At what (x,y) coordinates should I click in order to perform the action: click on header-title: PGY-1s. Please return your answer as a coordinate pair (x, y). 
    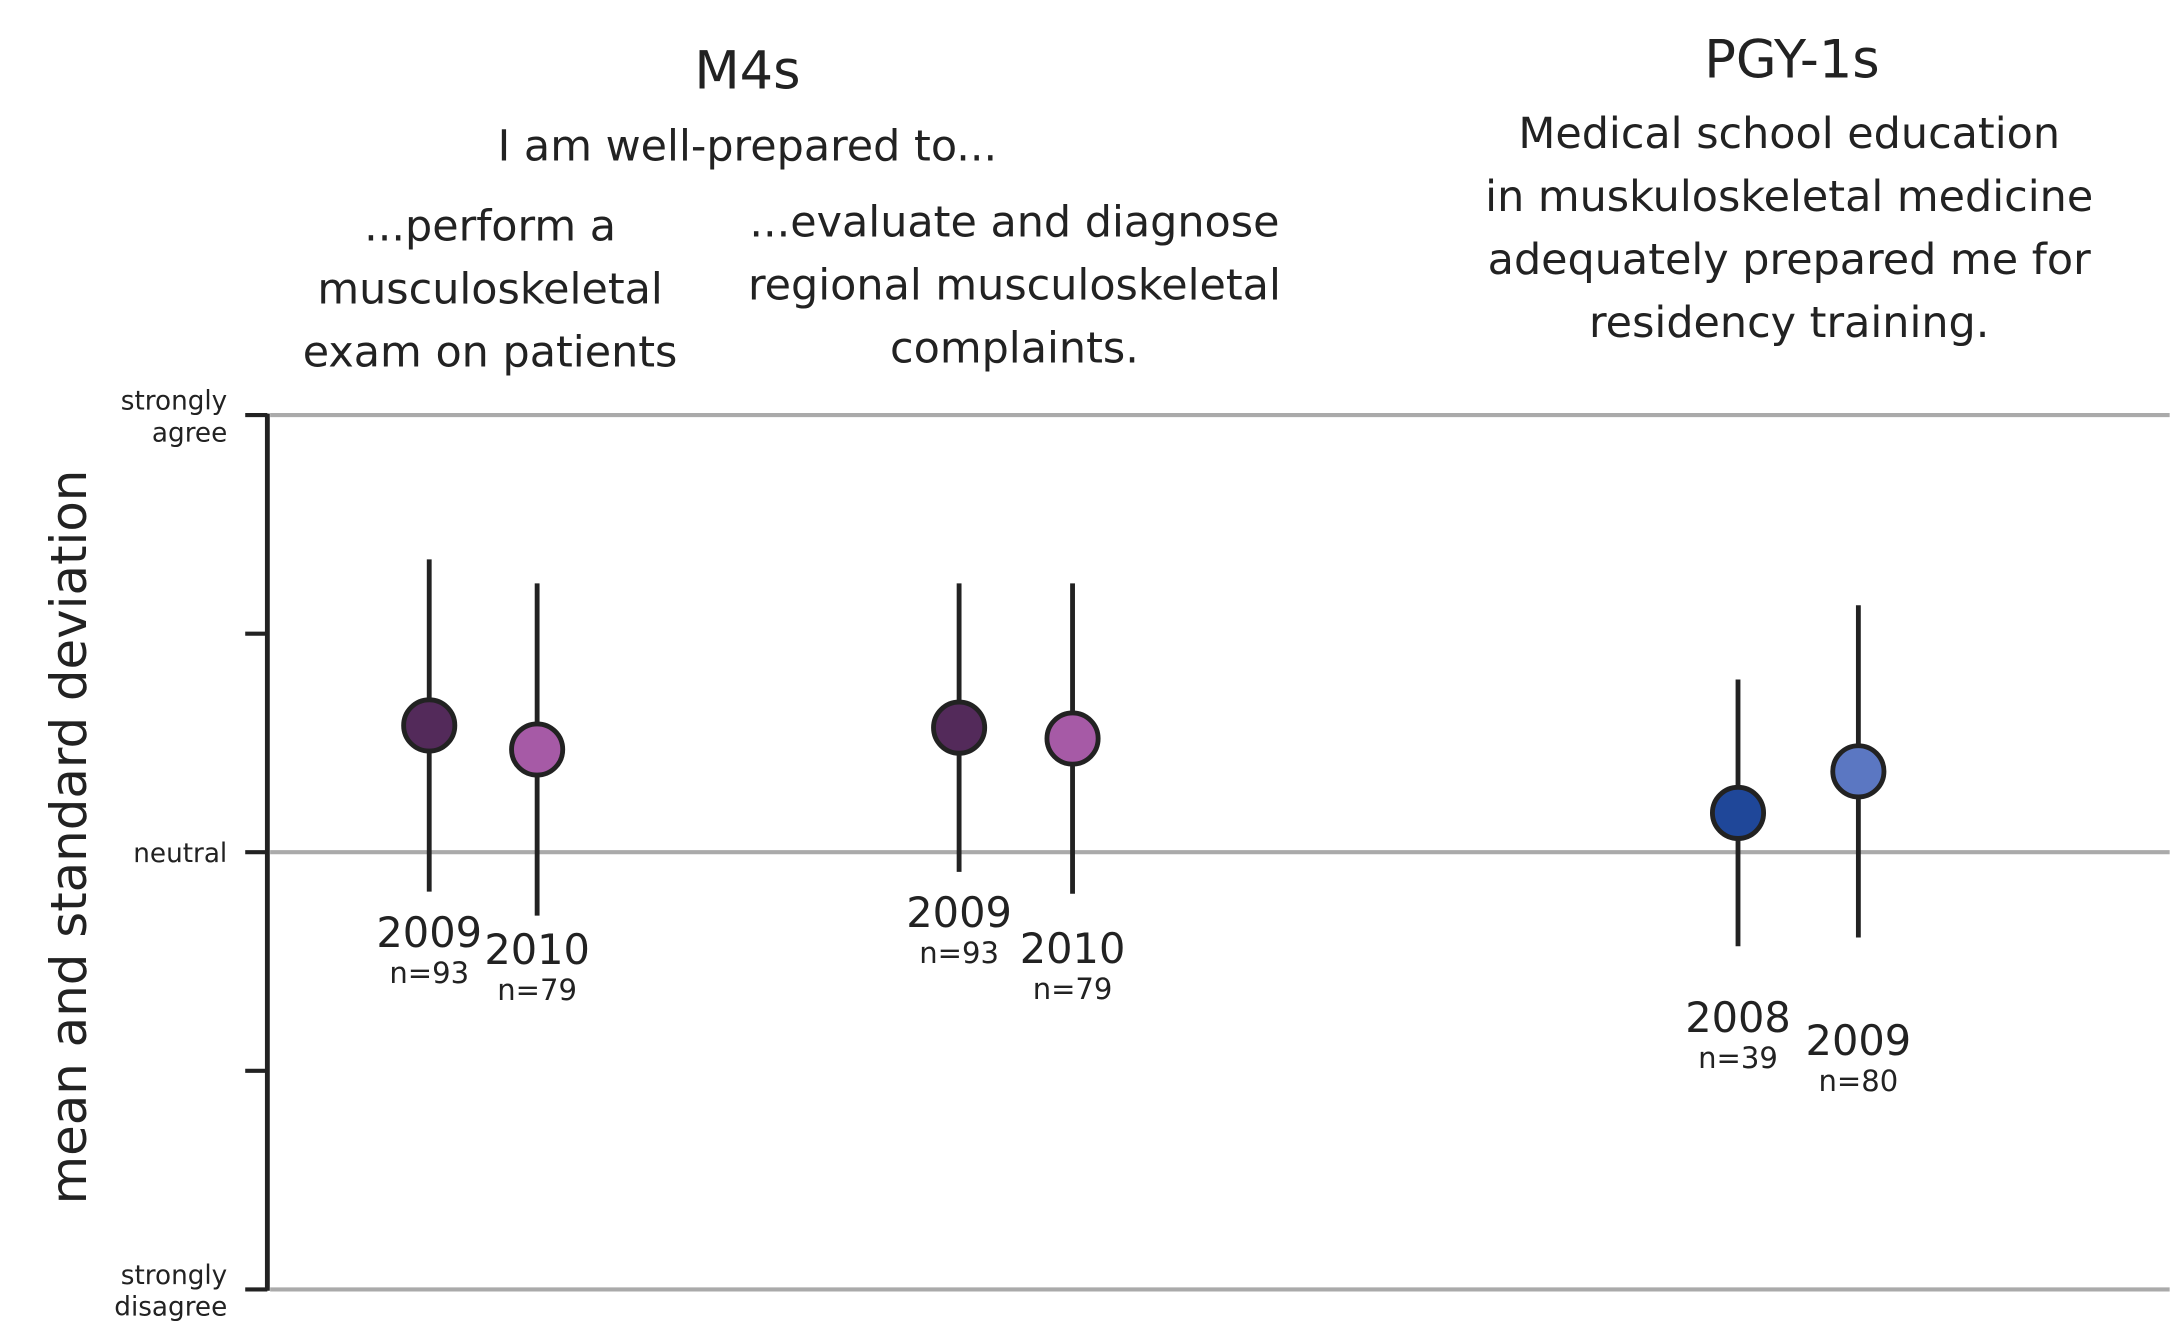
    Looking at the image, I should click on (1791, 59).